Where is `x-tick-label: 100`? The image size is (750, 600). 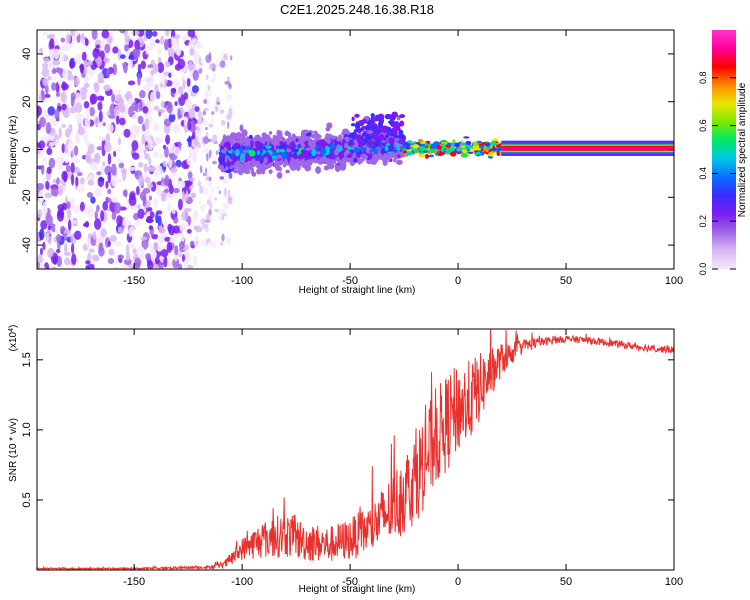
x-tick-label: 100 is located at coordinates (674, 582).